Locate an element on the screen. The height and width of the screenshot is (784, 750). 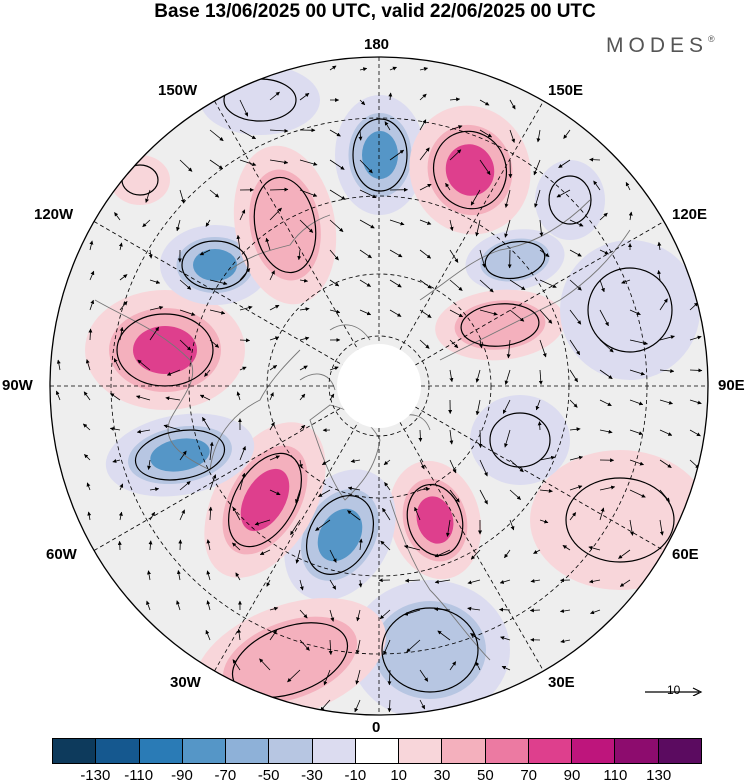
lon-label-0: 0 is located at coordinates (376, 727).